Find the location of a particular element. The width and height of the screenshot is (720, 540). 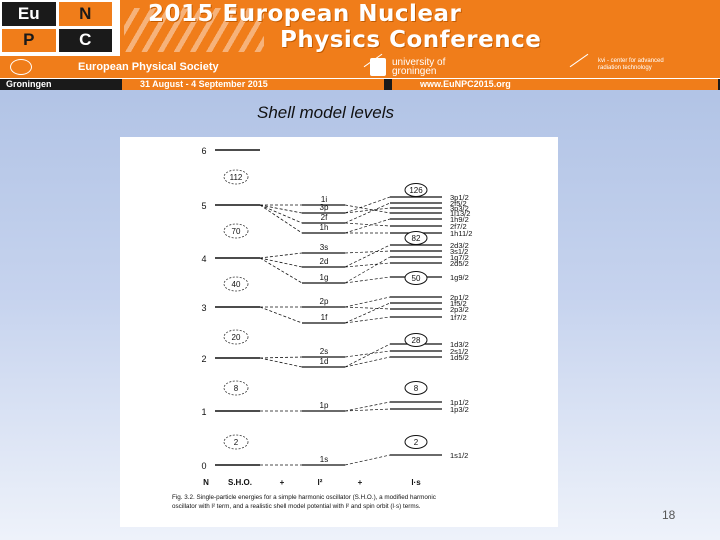

ls-level-label: 3p1/2 is located at coordinates (459, 197).